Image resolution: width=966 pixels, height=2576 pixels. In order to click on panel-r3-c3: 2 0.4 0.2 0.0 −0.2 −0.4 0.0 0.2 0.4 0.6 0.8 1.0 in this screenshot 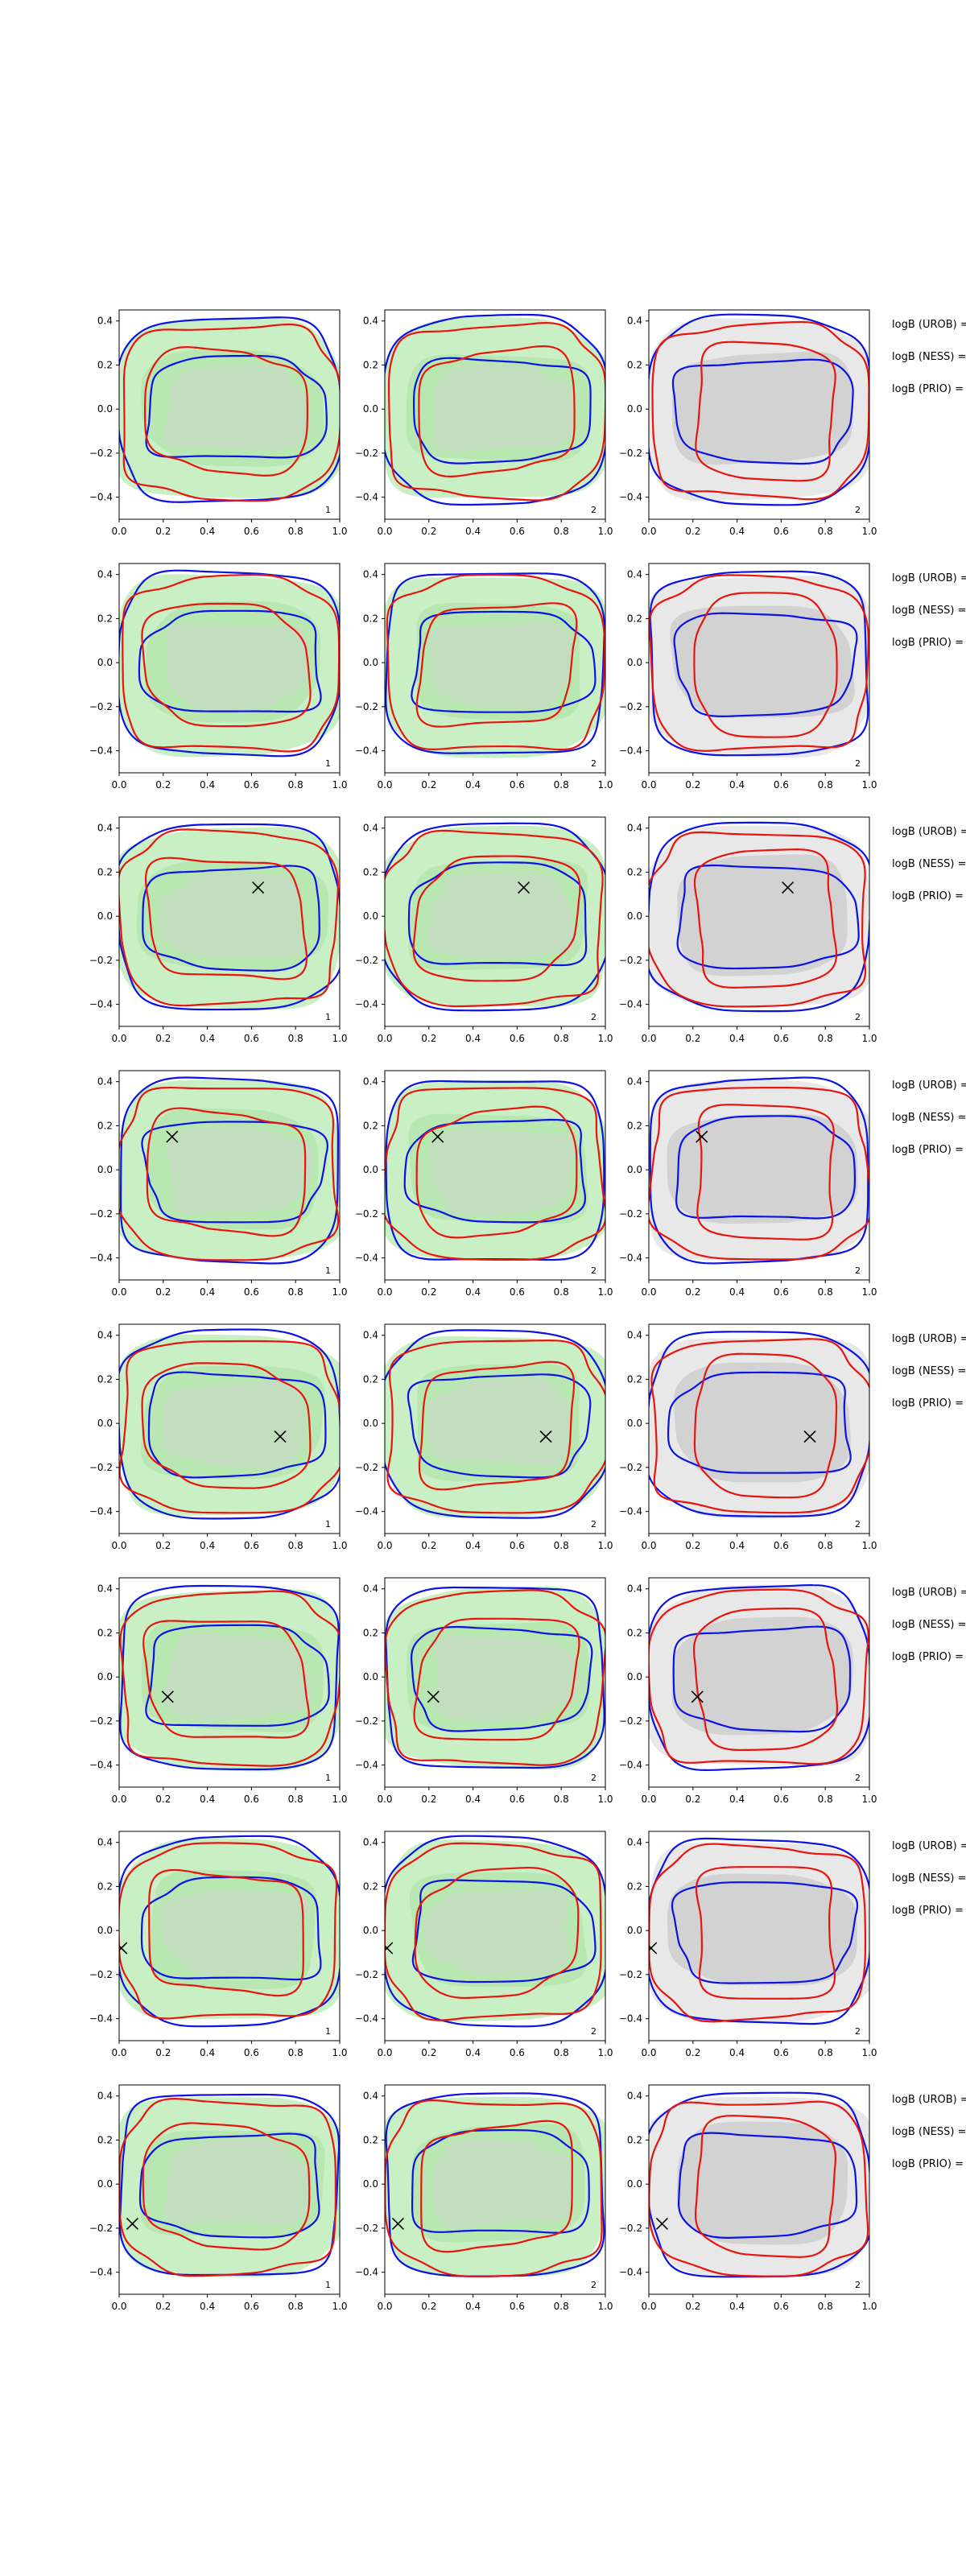, I will do `click(748, 930)`.